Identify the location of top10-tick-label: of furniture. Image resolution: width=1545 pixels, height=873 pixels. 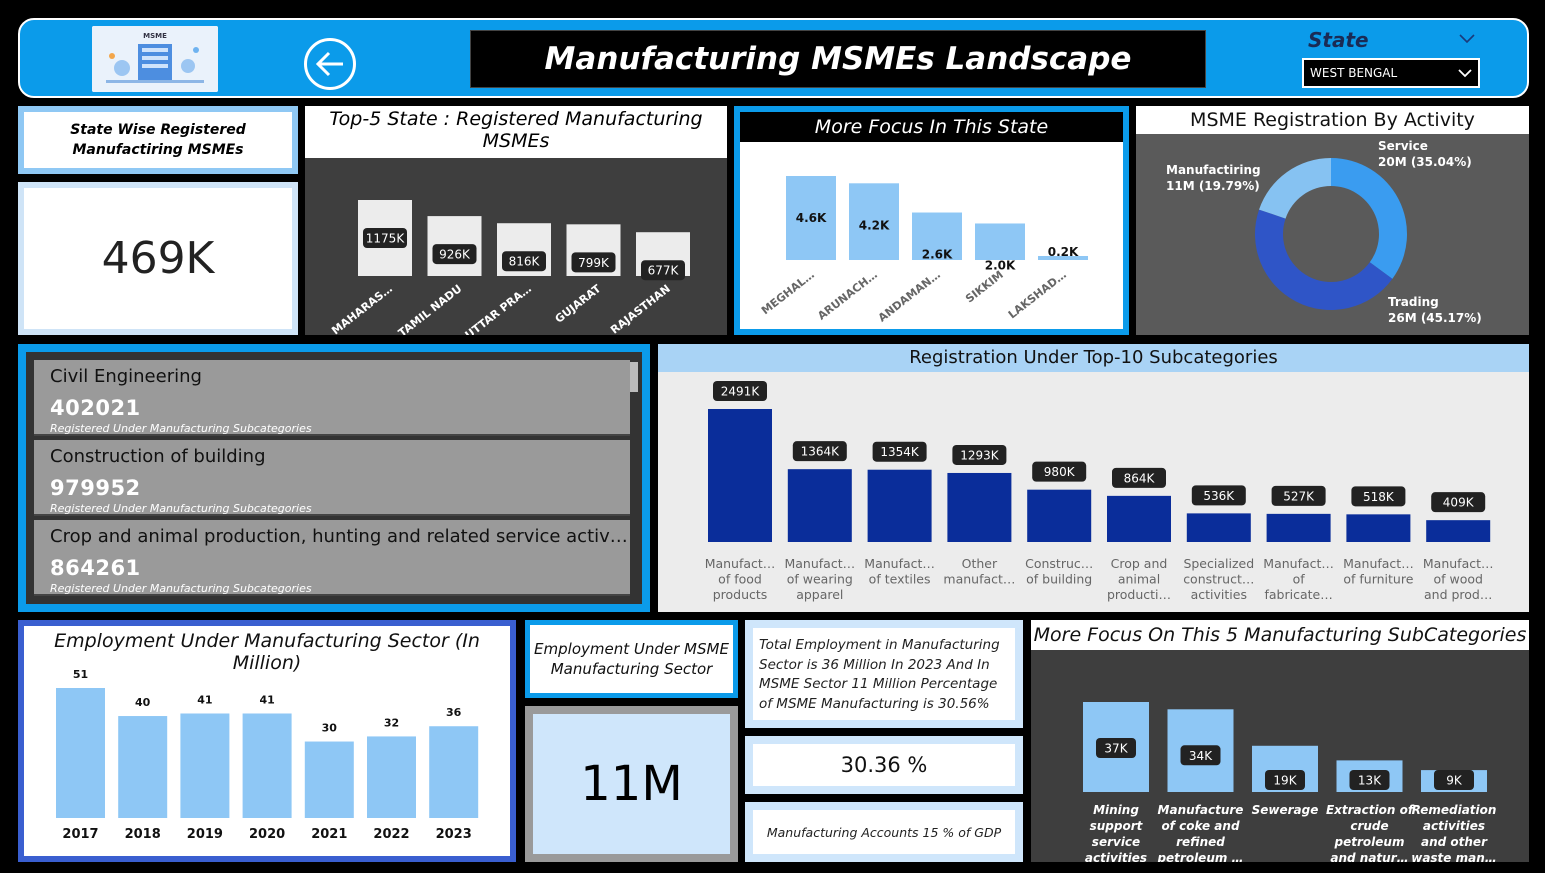
(1378, 579).